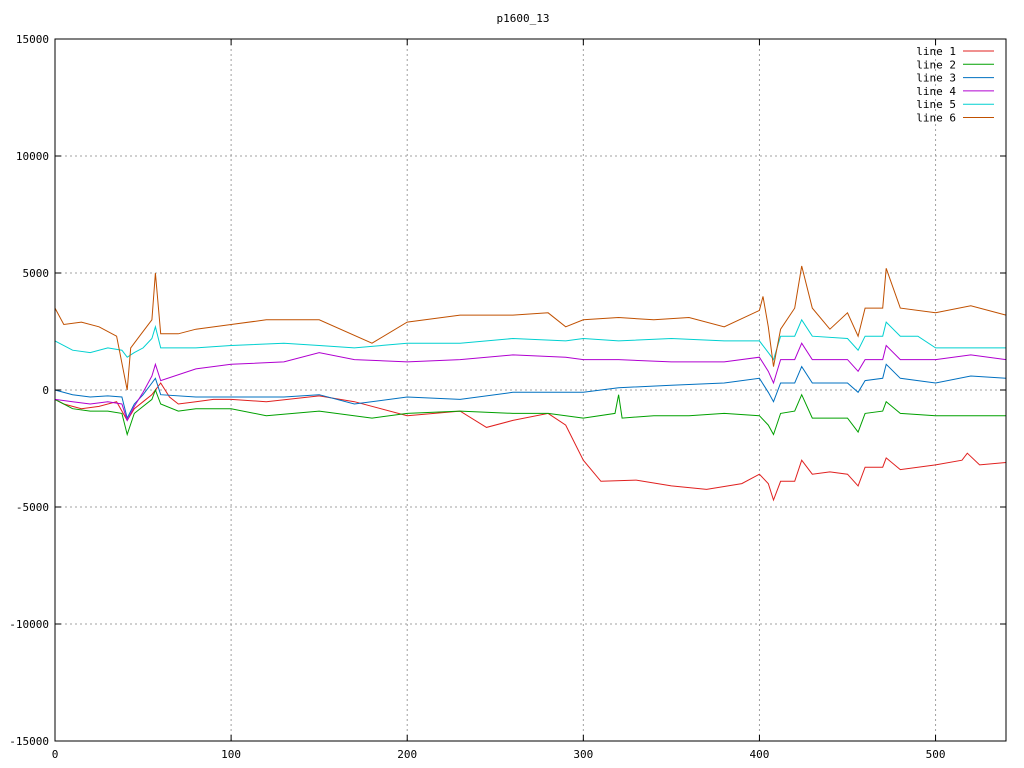 This screenshot has width=1024, height=768. I want to click on y-tick-label: 15000, so click(32, 39).